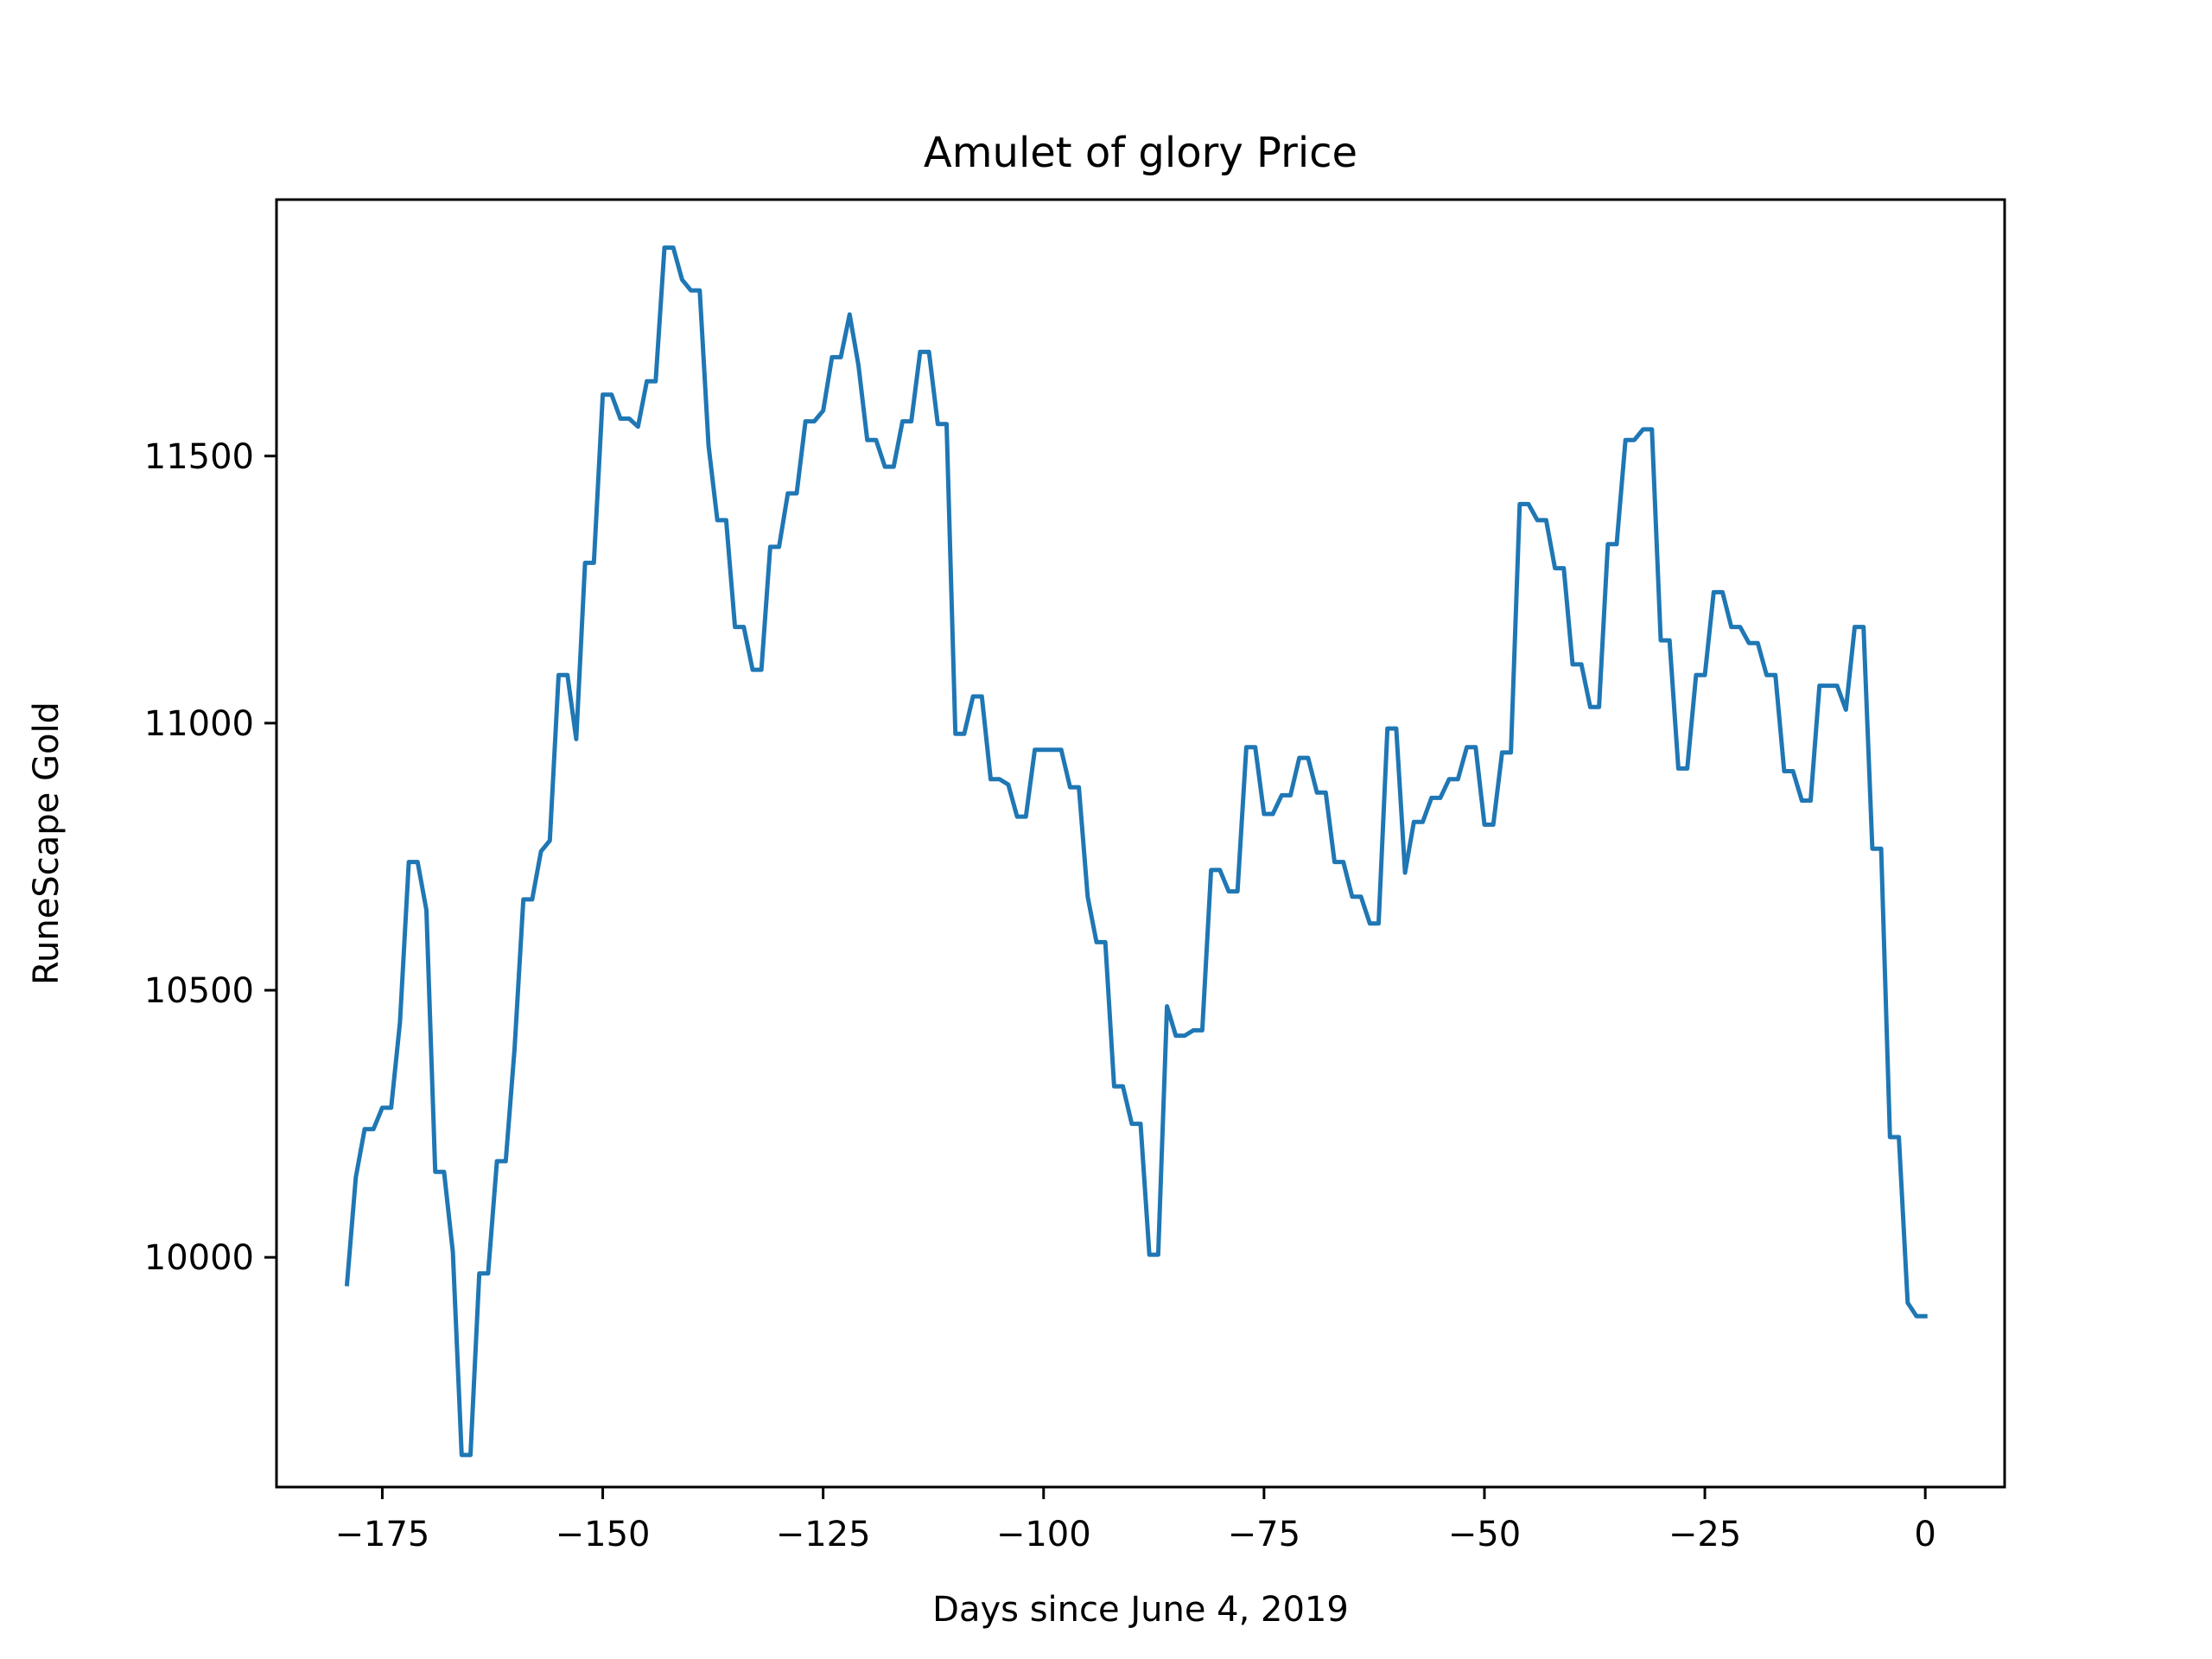 This screenshot has width=2212, height=1659. I want to click on y-axis-title: RuneScape Gold, so click(47, 843).